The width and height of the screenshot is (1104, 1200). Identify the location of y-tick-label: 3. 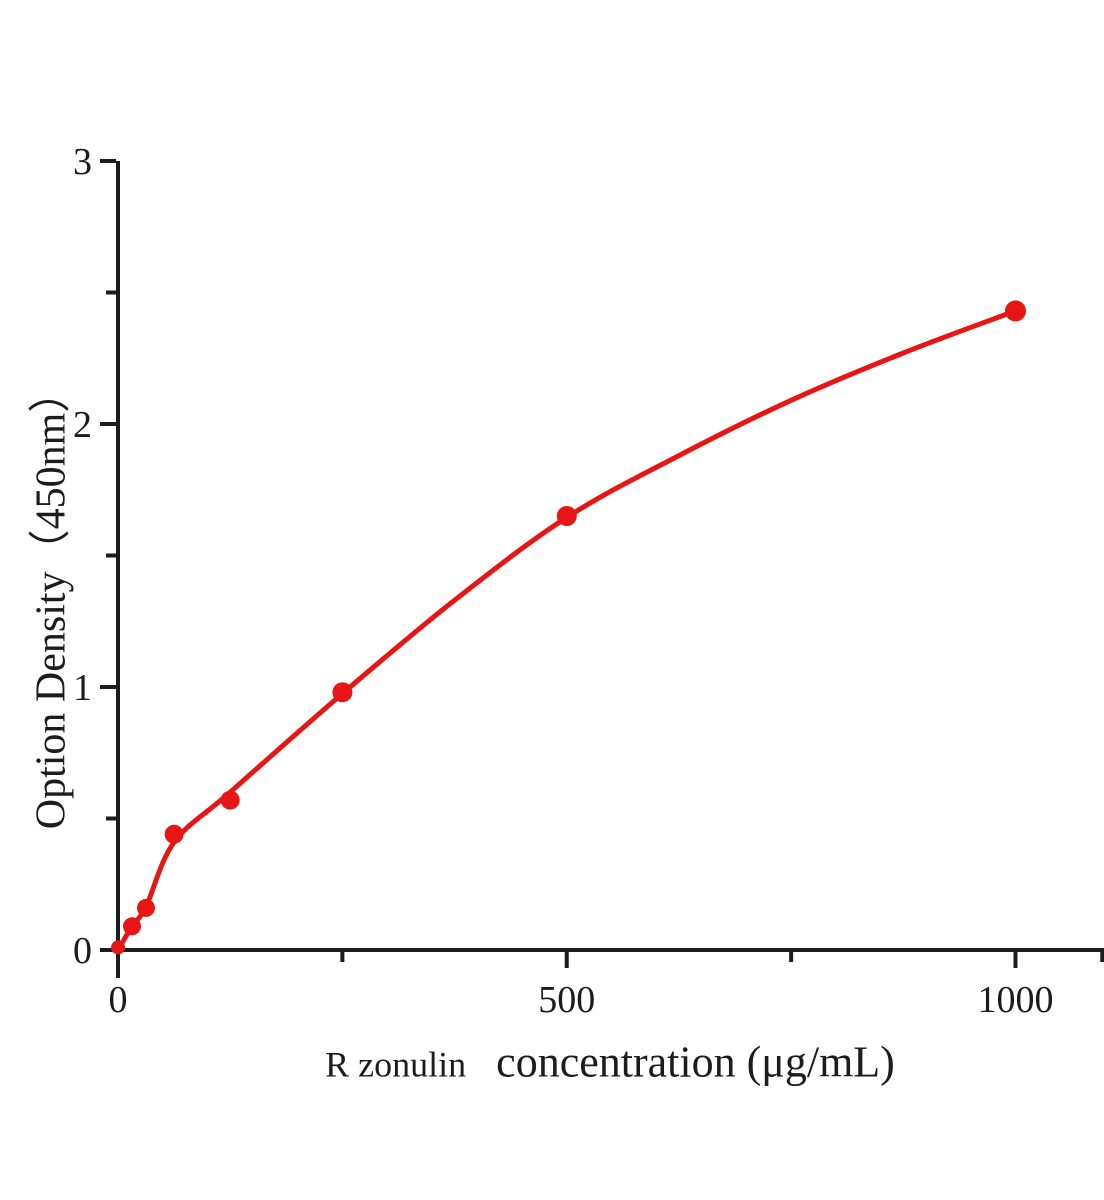
(82, 162).